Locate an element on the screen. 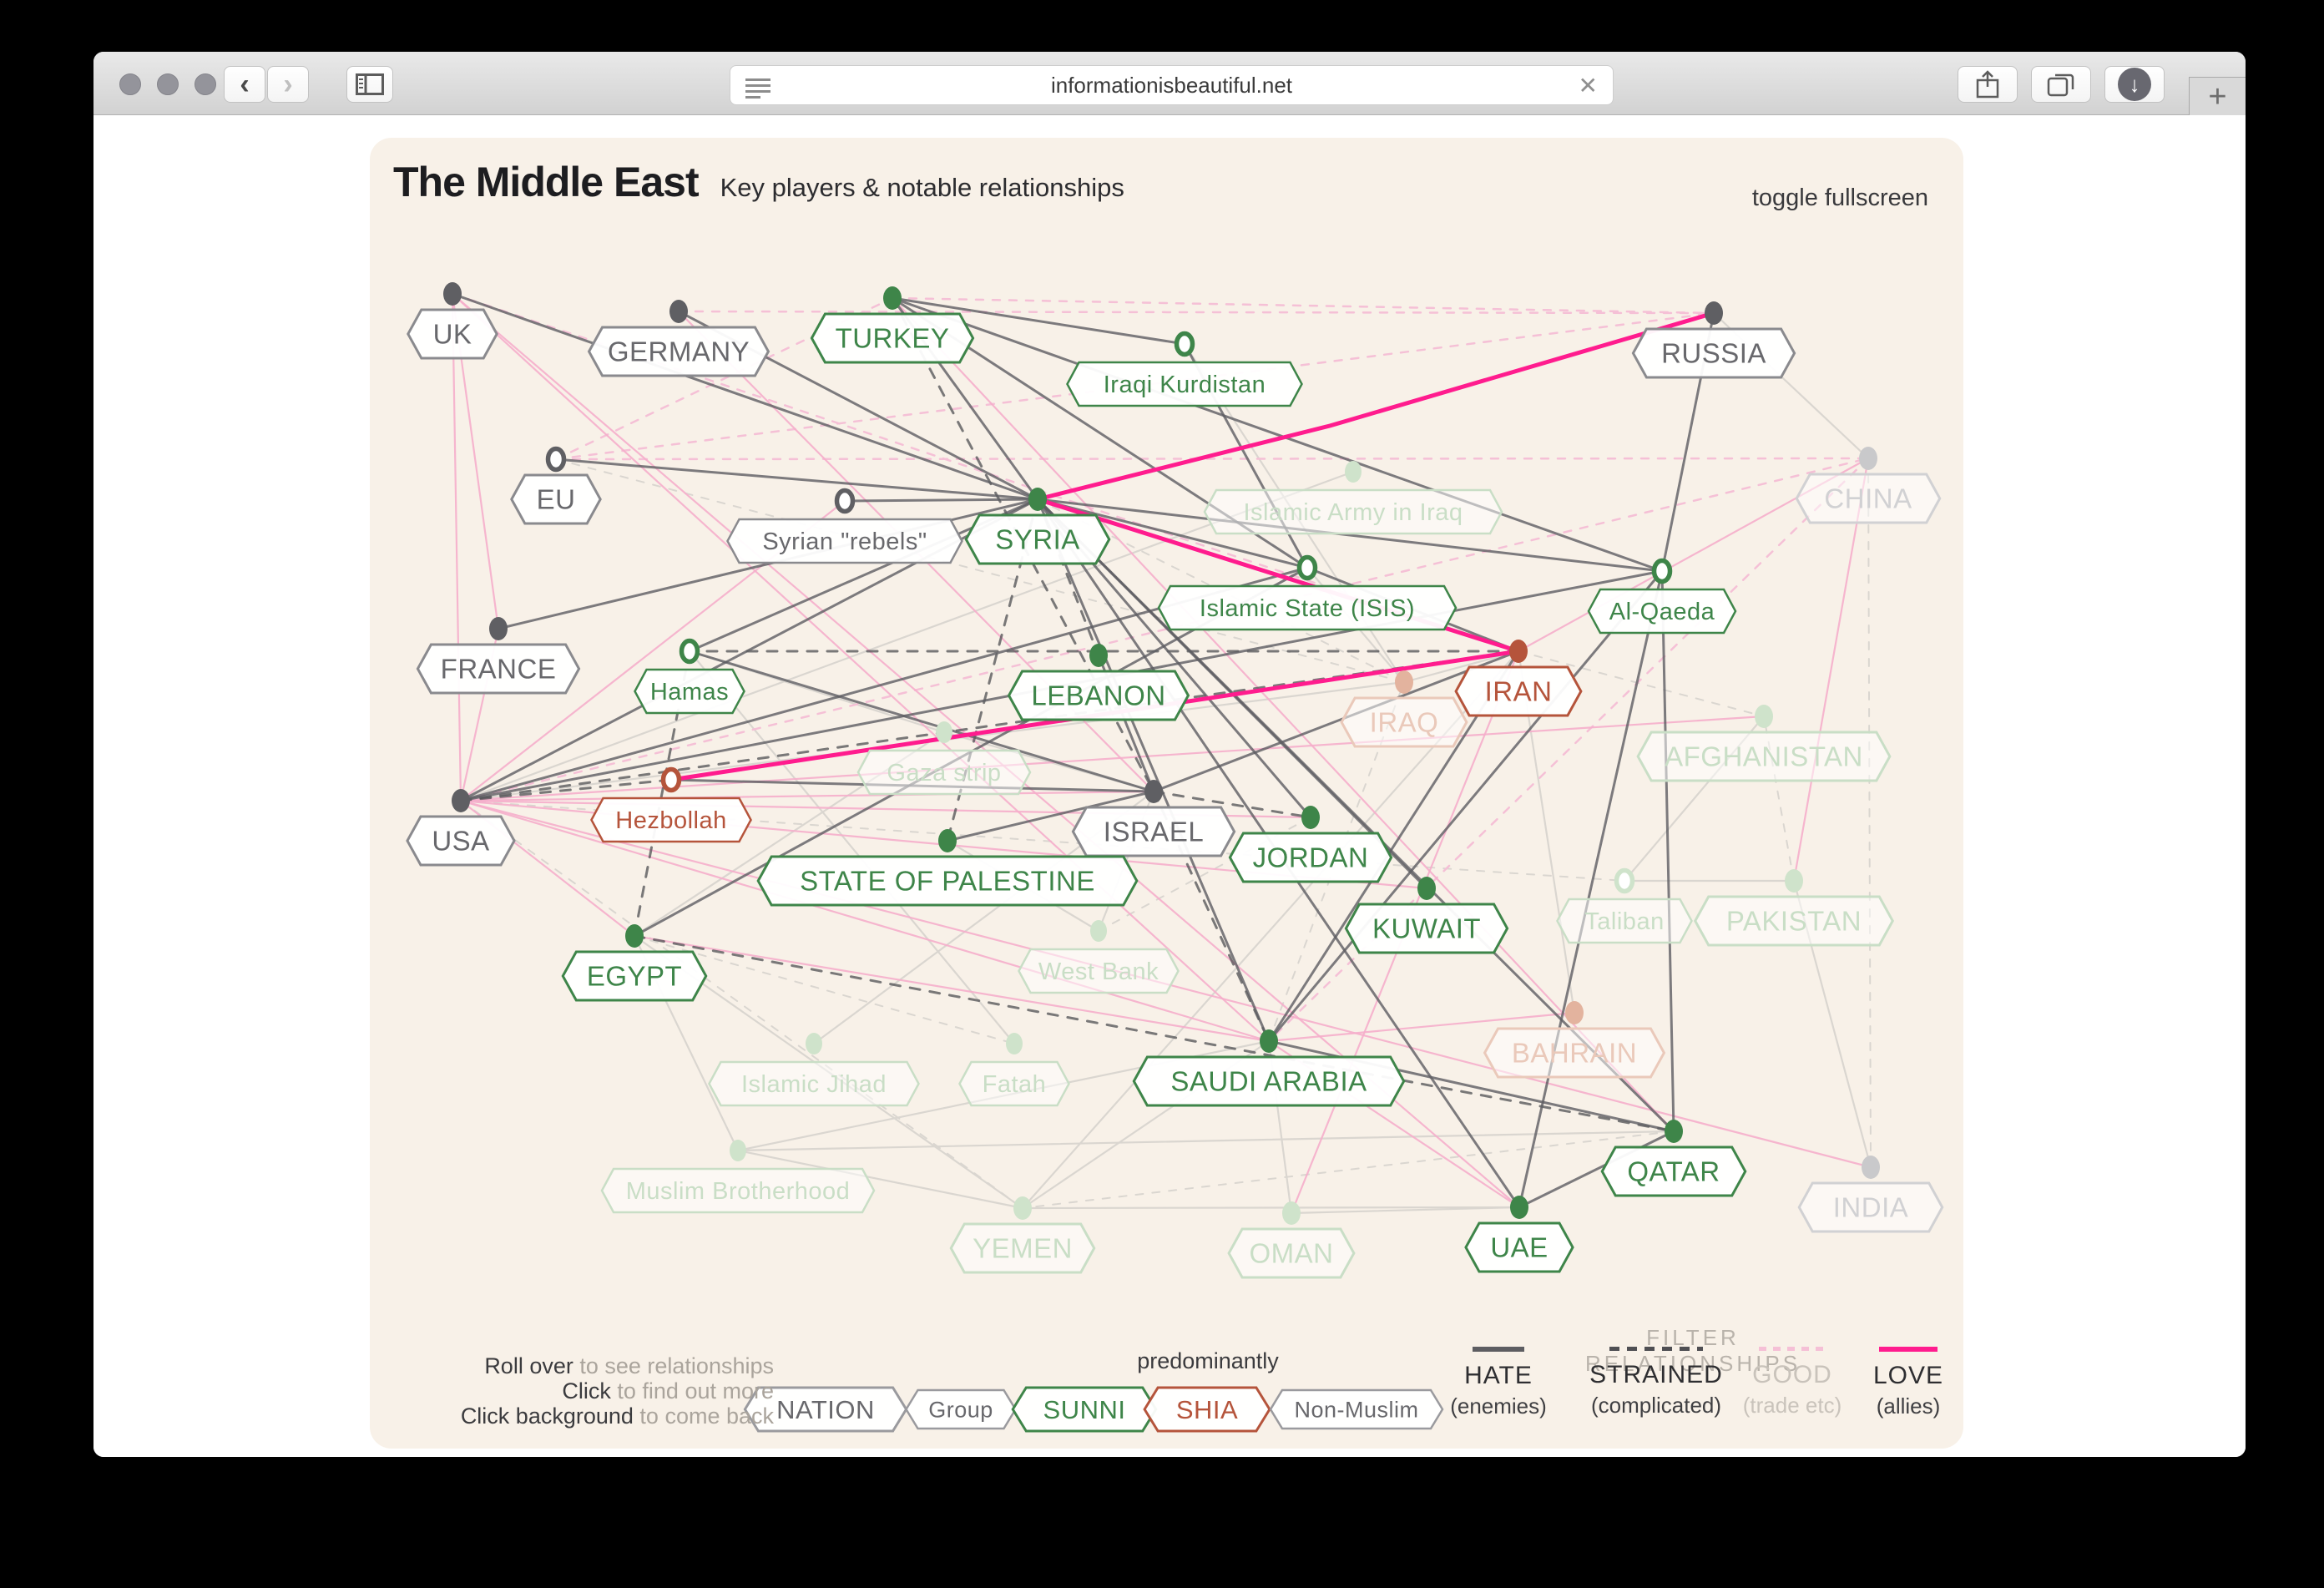  minimize-window-icon is located at coordinates (168, 84).